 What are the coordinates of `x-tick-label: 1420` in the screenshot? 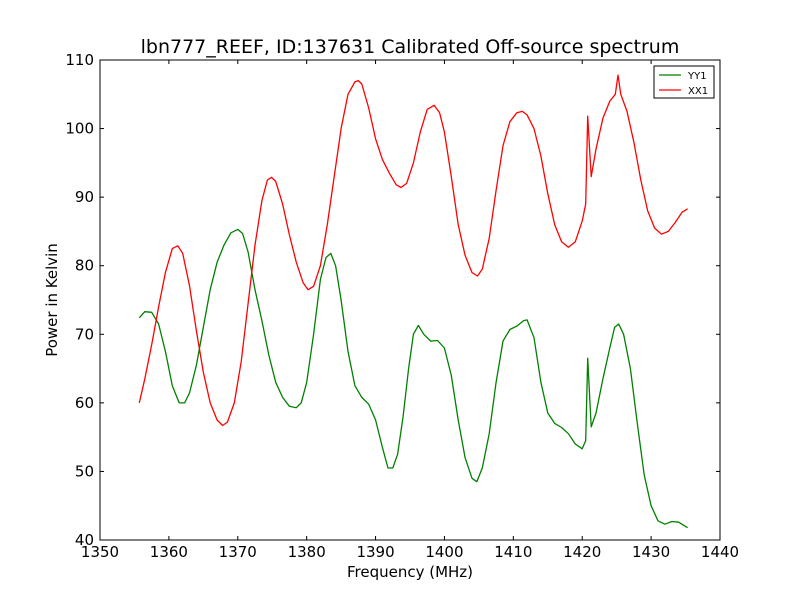 It's located at (582, 552).